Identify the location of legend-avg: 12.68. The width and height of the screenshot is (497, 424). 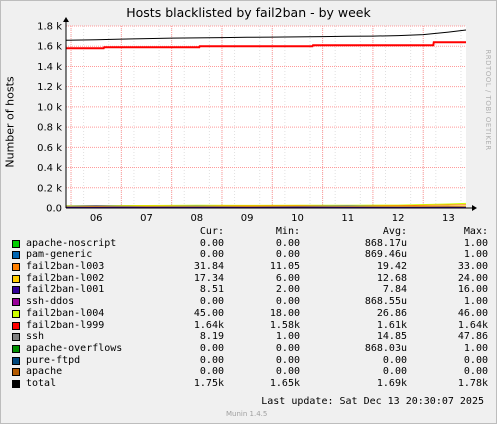
(391, 278).